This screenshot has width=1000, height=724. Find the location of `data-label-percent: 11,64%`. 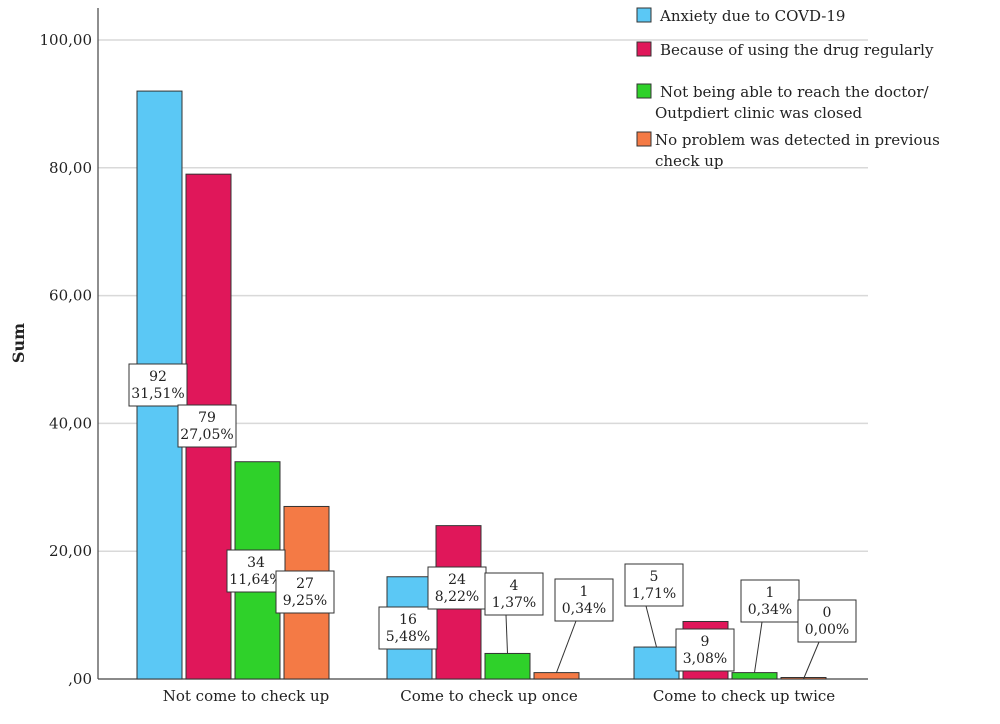

data-label-percent: 11,64% is located at coordinates (255, 580).